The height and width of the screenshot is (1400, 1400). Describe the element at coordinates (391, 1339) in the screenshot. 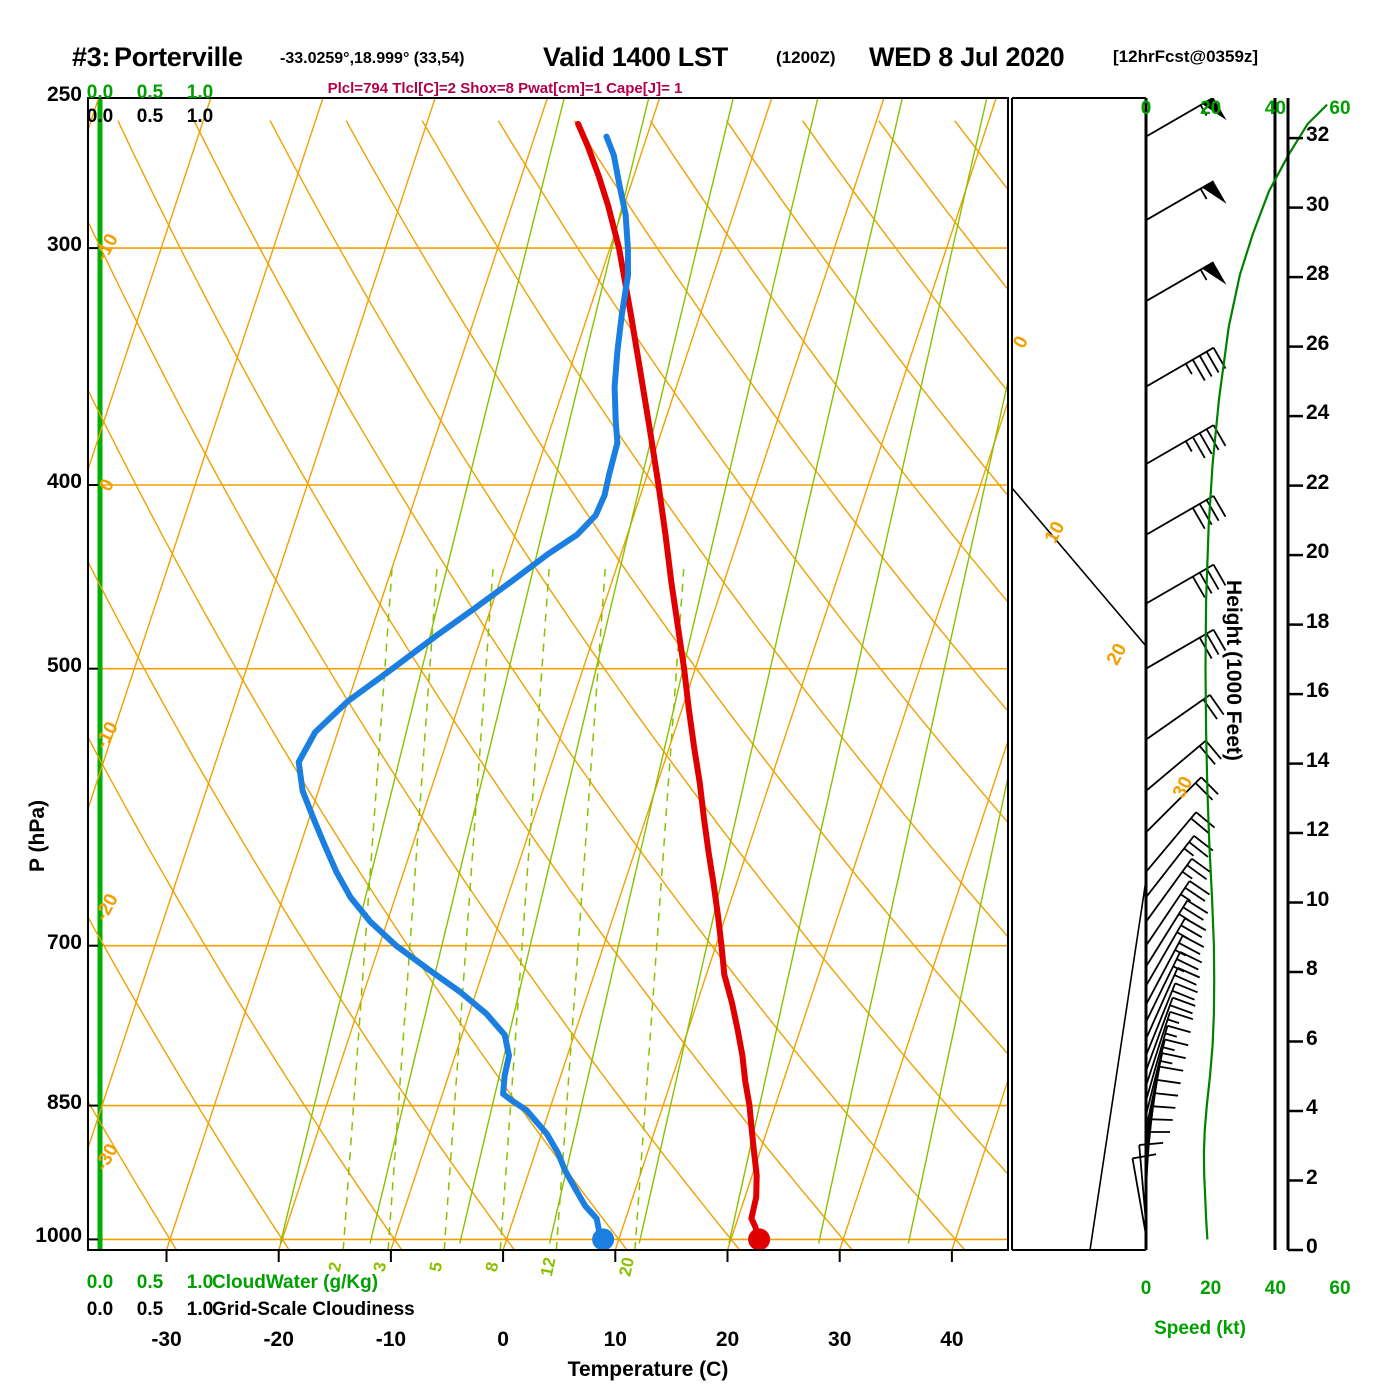

I see `temperature-tick: -10` at that location.